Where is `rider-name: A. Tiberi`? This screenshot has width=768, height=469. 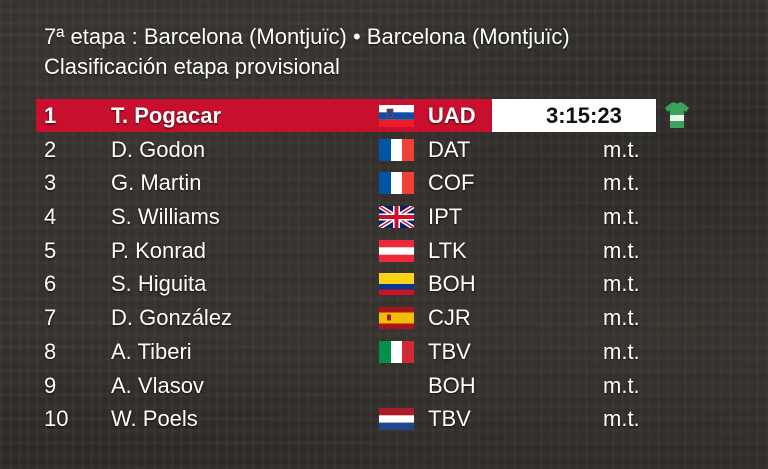 rider-name: A. Tiberi is located at coordinates (151, 351).